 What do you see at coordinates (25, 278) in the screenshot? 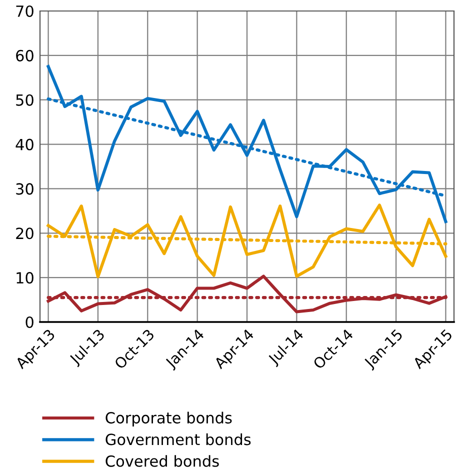
I see `y-tick-label: 10` at bounding box center [25, 278].